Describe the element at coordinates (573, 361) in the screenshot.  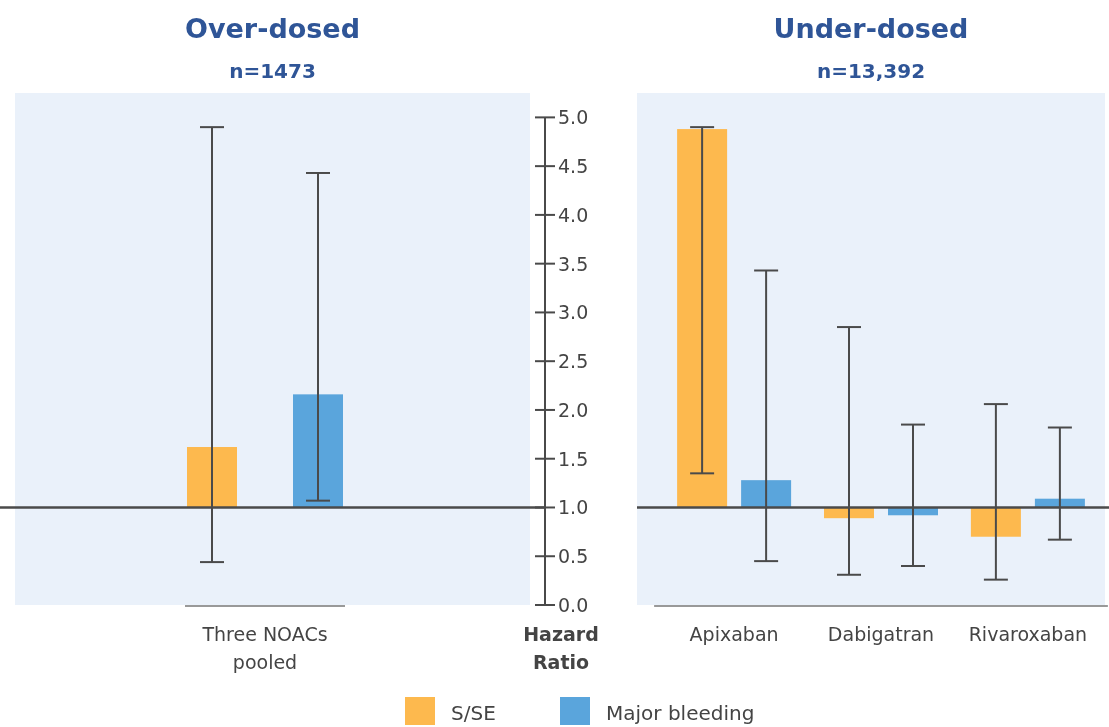
I see `y-tick-label: 2.5` at that location.